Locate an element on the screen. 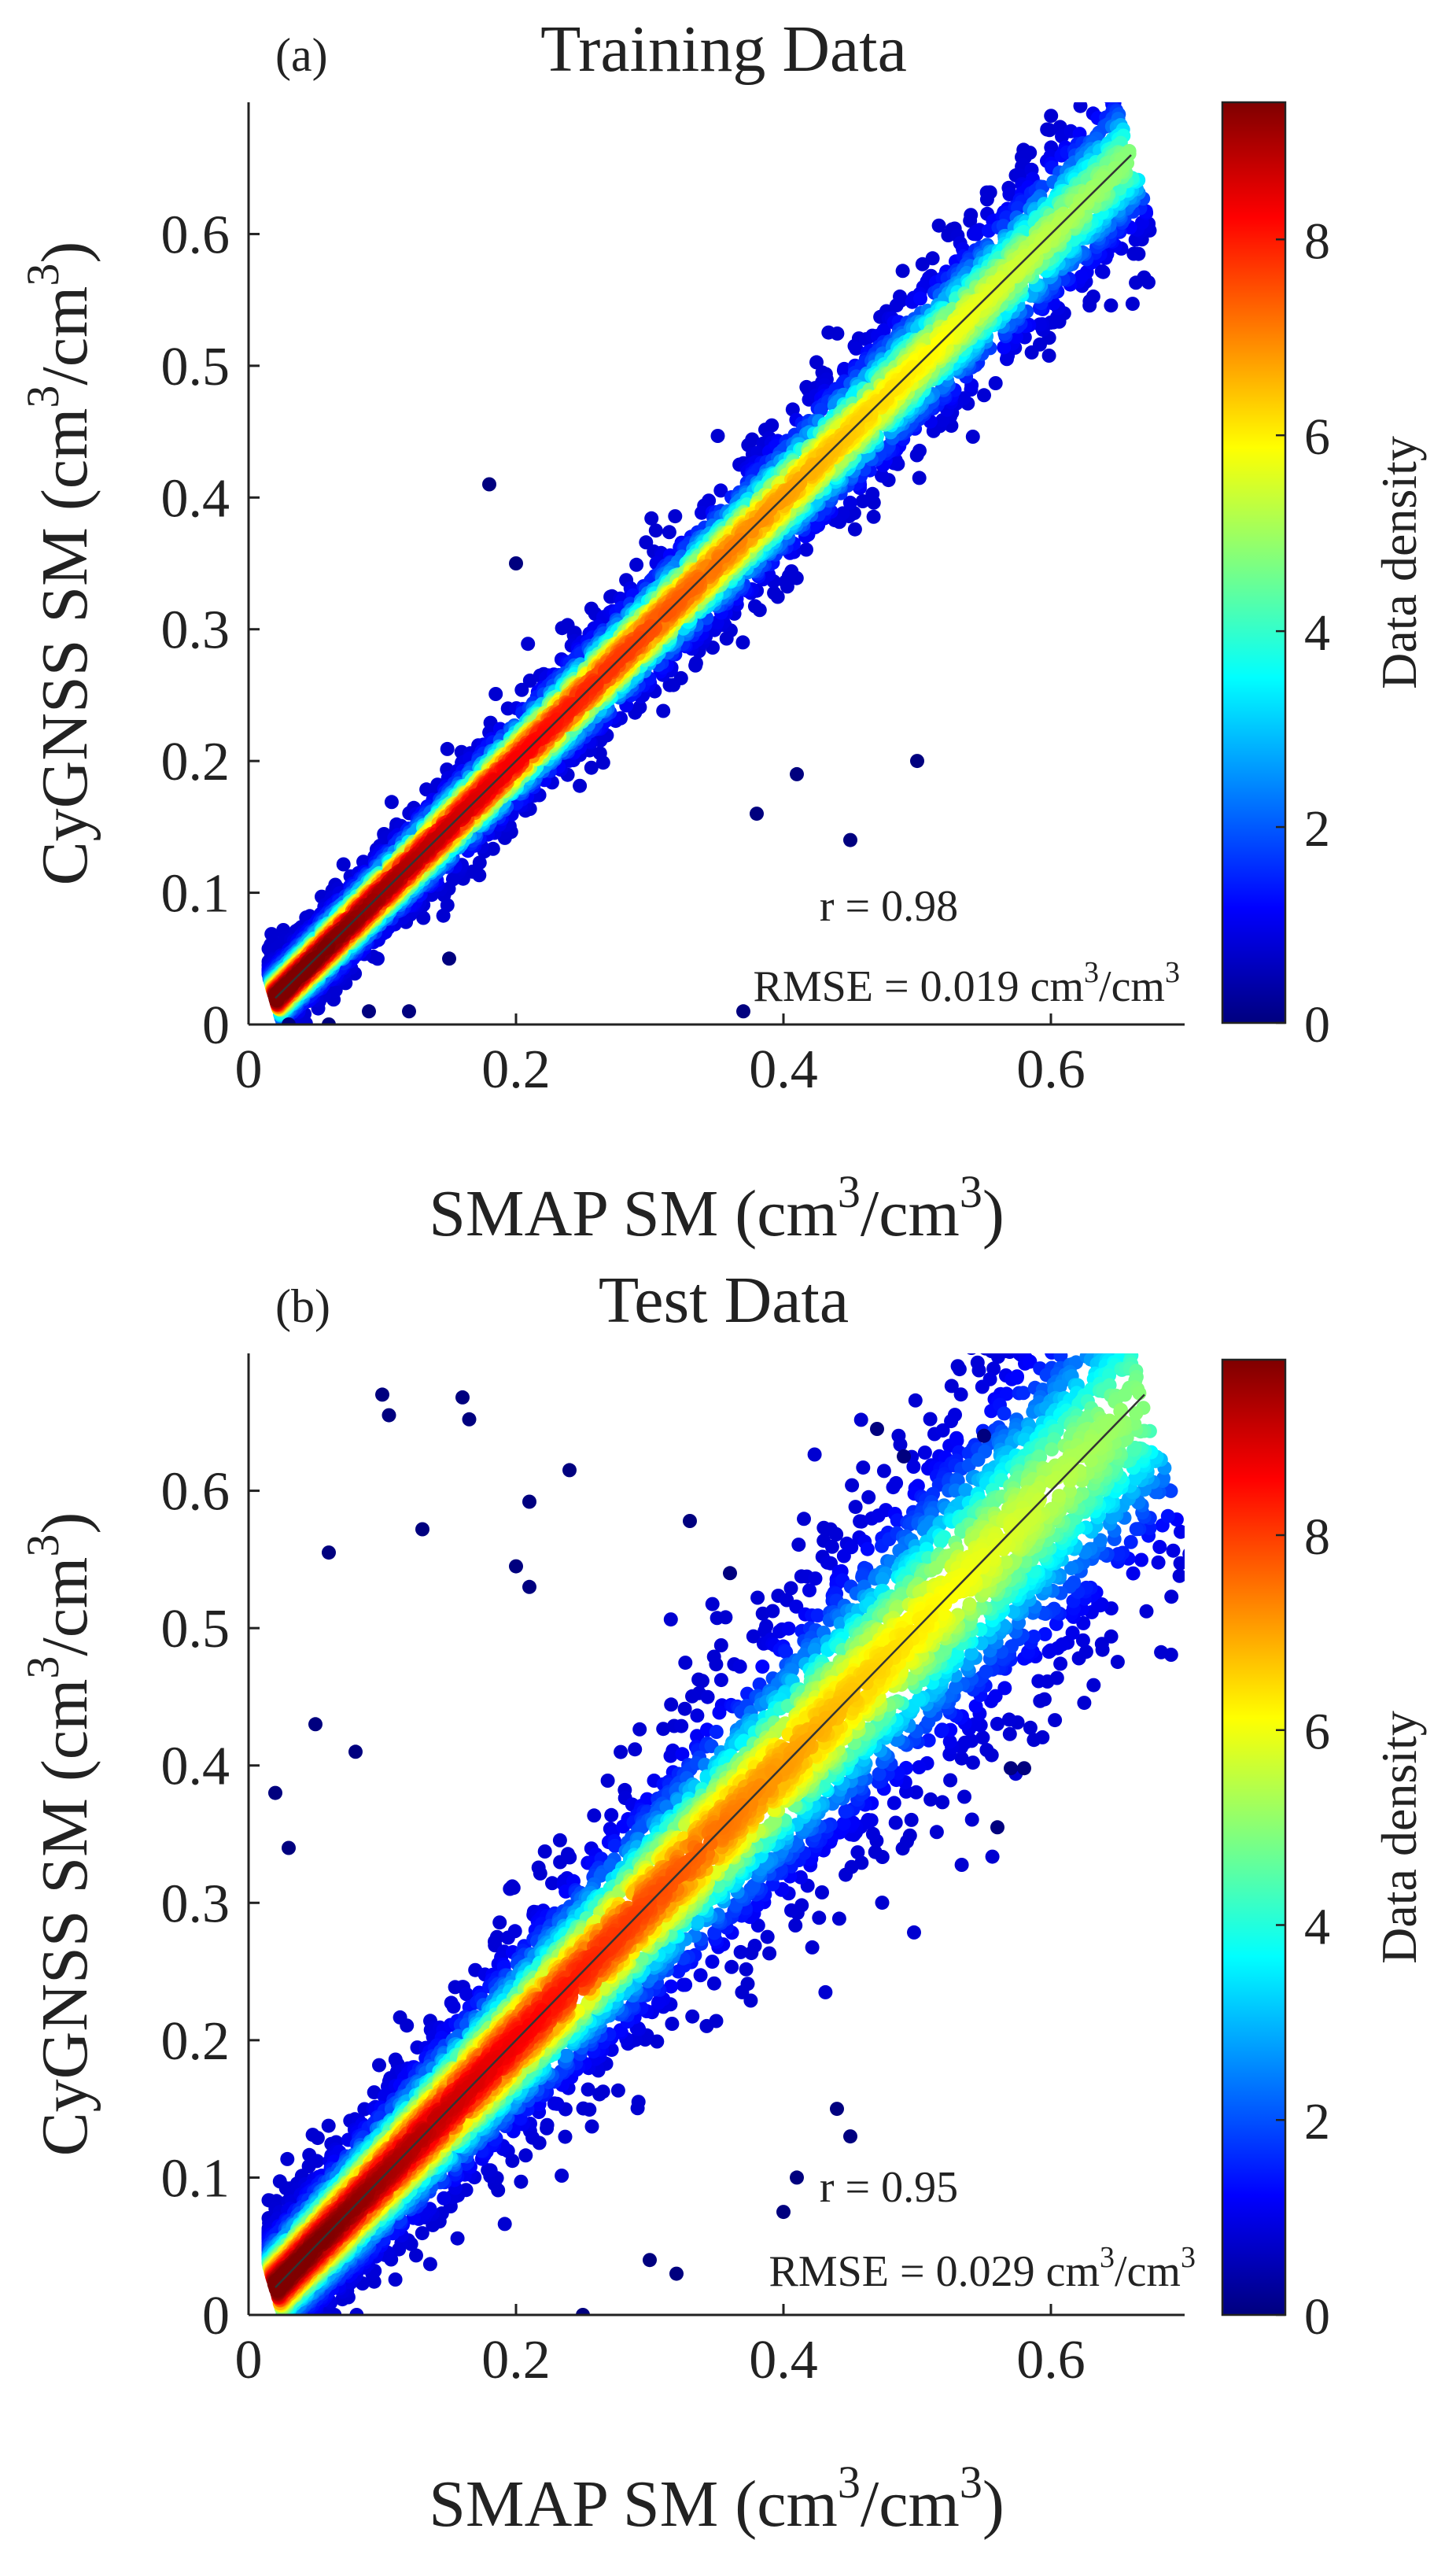 The height and width of the screenshot is (2562, 1456). panel-label-a: (a) is located at coordinates (301, 55).